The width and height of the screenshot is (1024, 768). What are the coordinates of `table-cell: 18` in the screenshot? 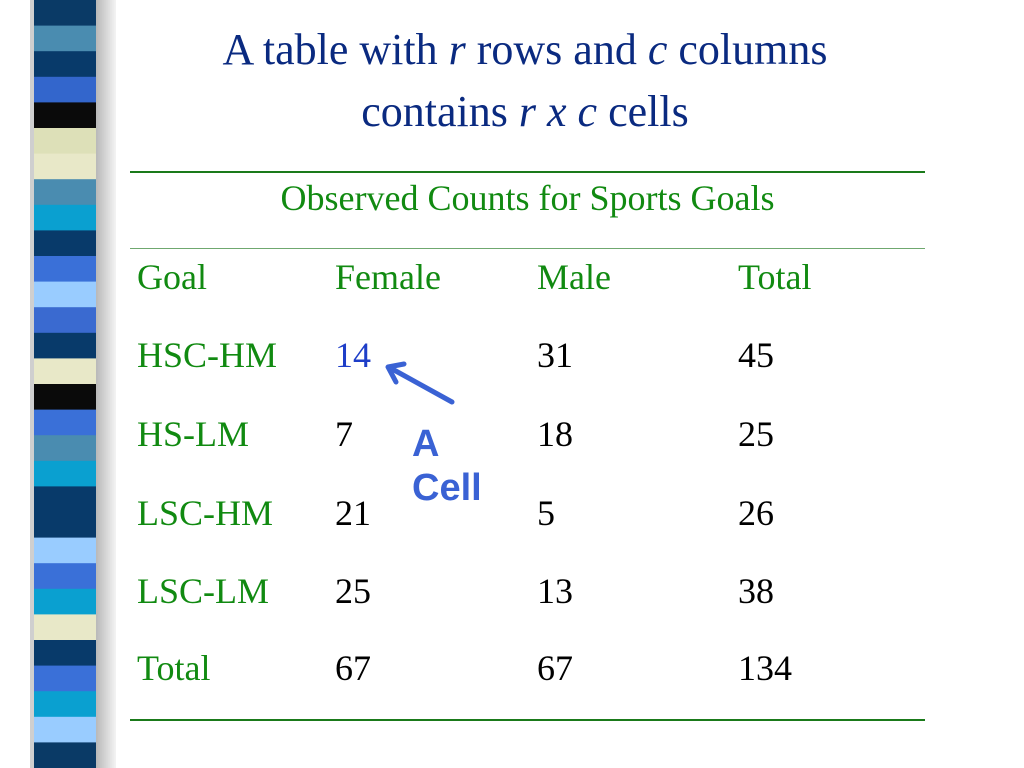 It's located at (555, 434).